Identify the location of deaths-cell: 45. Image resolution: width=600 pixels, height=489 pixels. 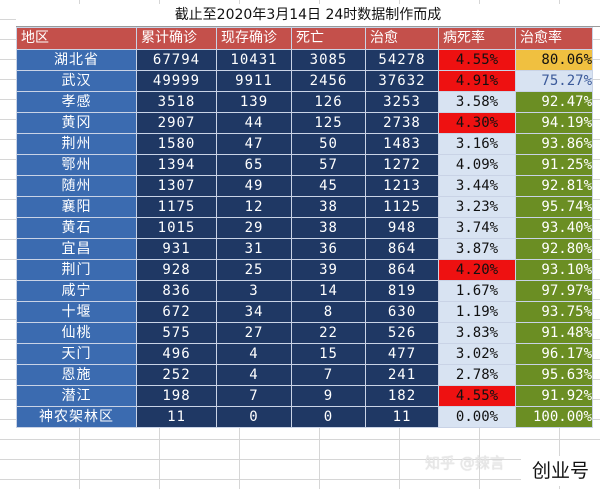
(328, 186).